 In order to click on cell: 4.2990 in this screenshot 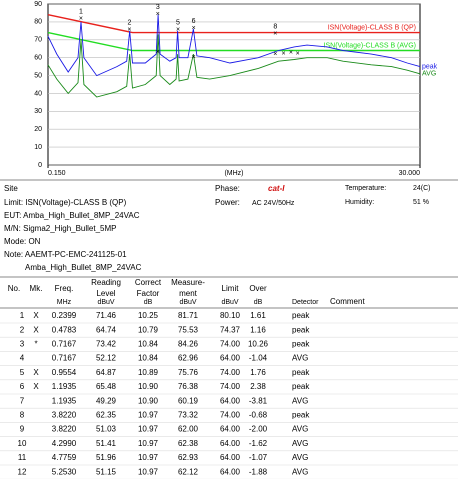, I will do `click(64, 443)`.